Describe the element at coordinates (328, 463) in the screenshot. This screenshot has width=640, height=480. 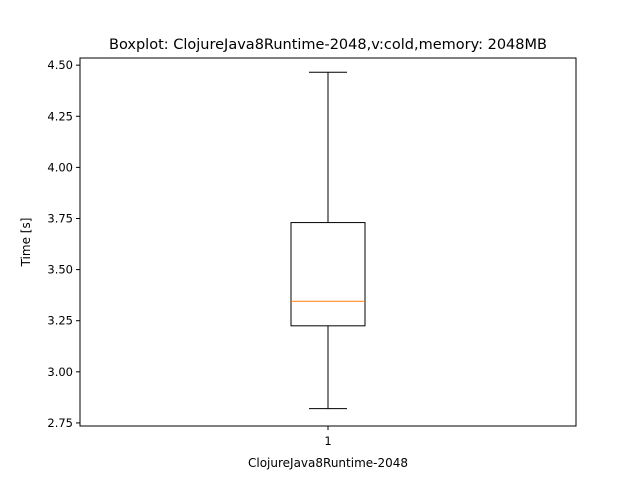
I see `x-axis-label: ClojureJava8Runtime-2048` at that location.